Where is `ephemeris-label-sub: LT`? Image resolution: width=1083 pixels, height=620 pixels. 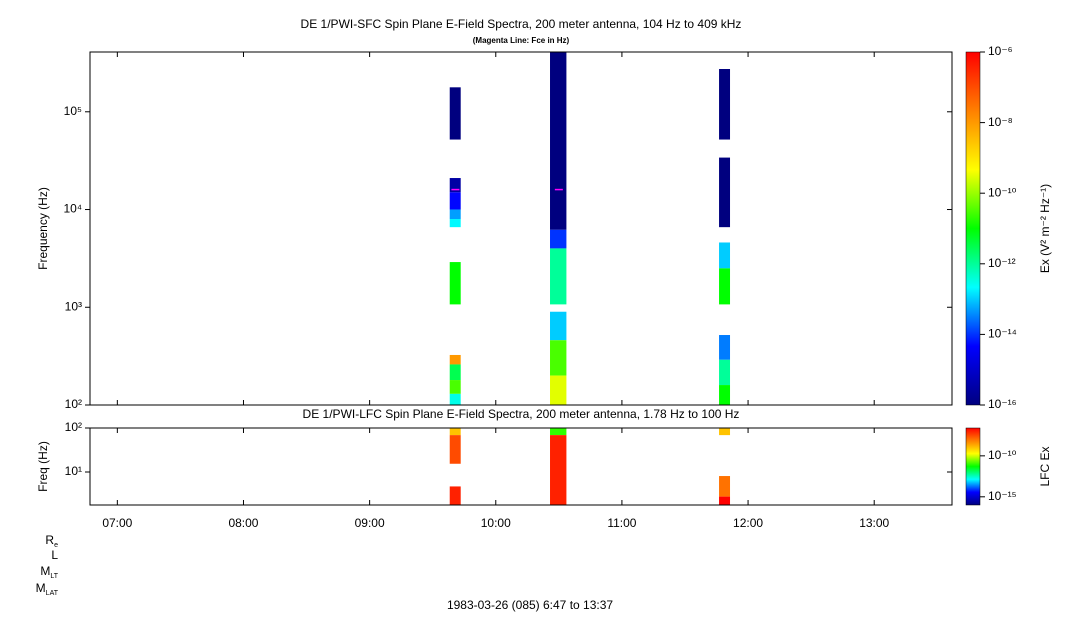
ephemeris-label-sub: LT is located at coordinates (54, 576).